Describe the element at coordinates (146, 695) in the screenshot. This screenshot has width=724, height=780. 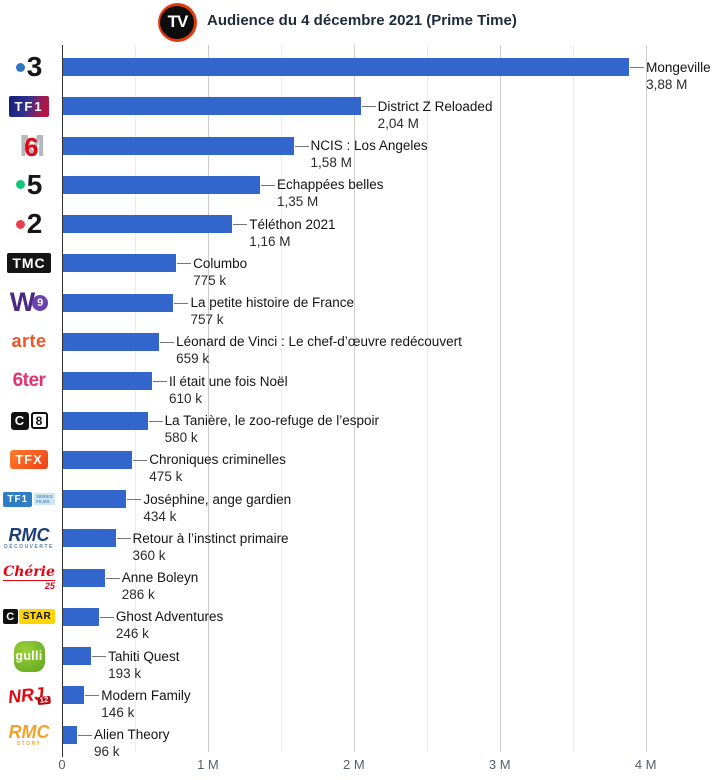
I see `program-title: Modern Family` at that location.